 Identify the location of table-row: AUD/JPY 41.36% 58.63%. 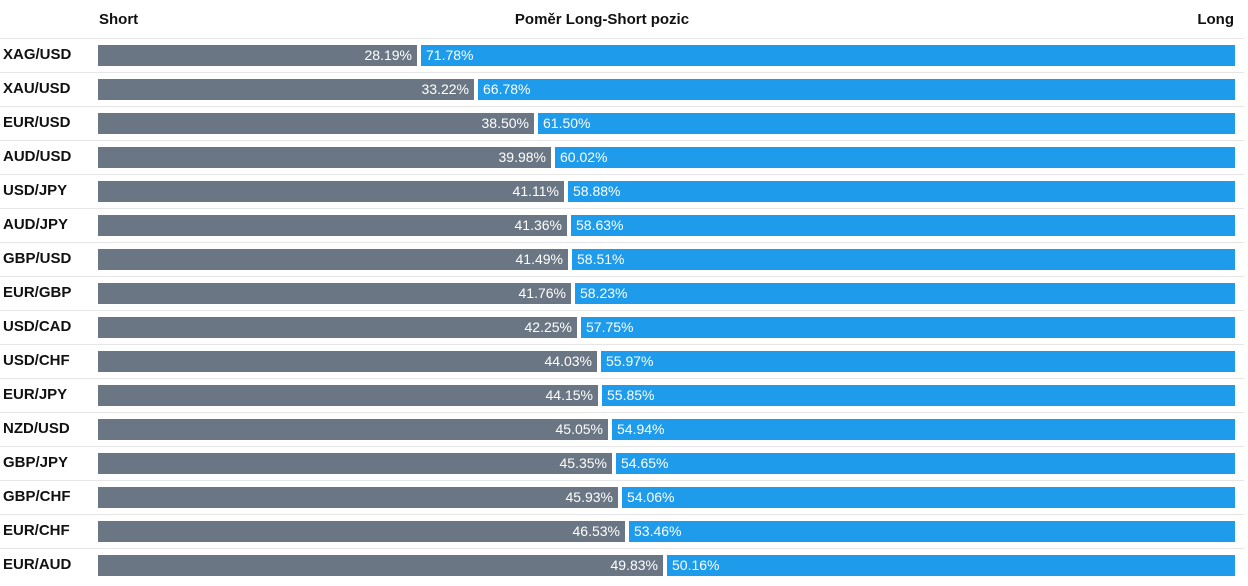
(622, 225).